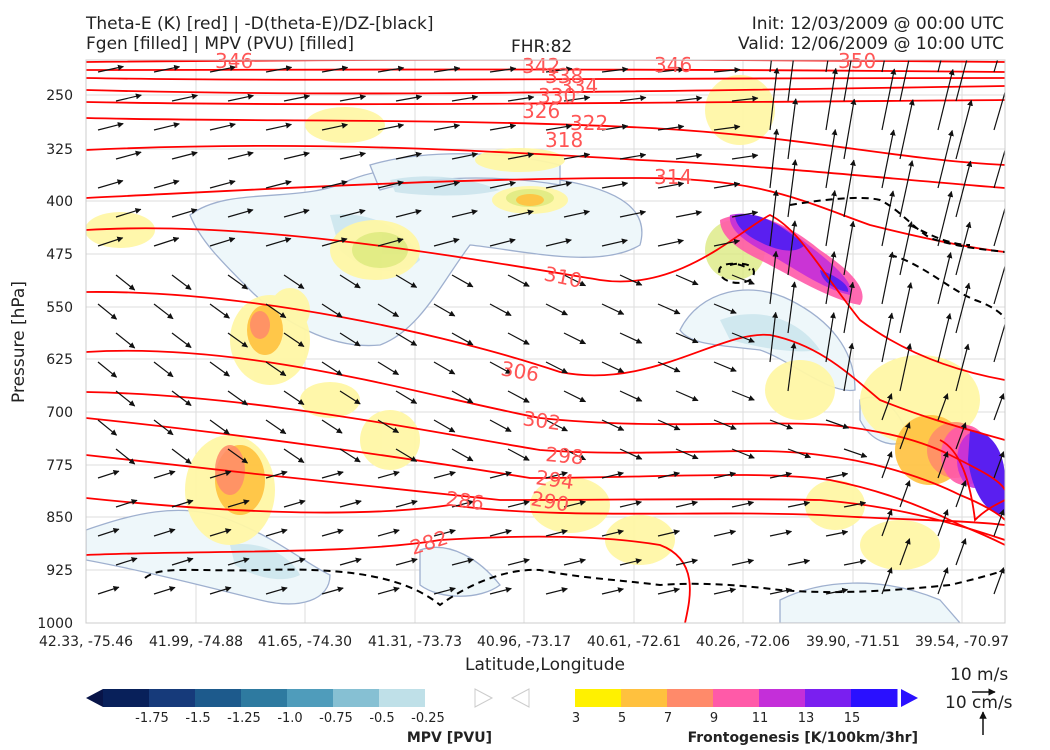 The image size is (1050, 750). I want to click on x-tick-label: 41.31, -73.73, so click(415, 642).